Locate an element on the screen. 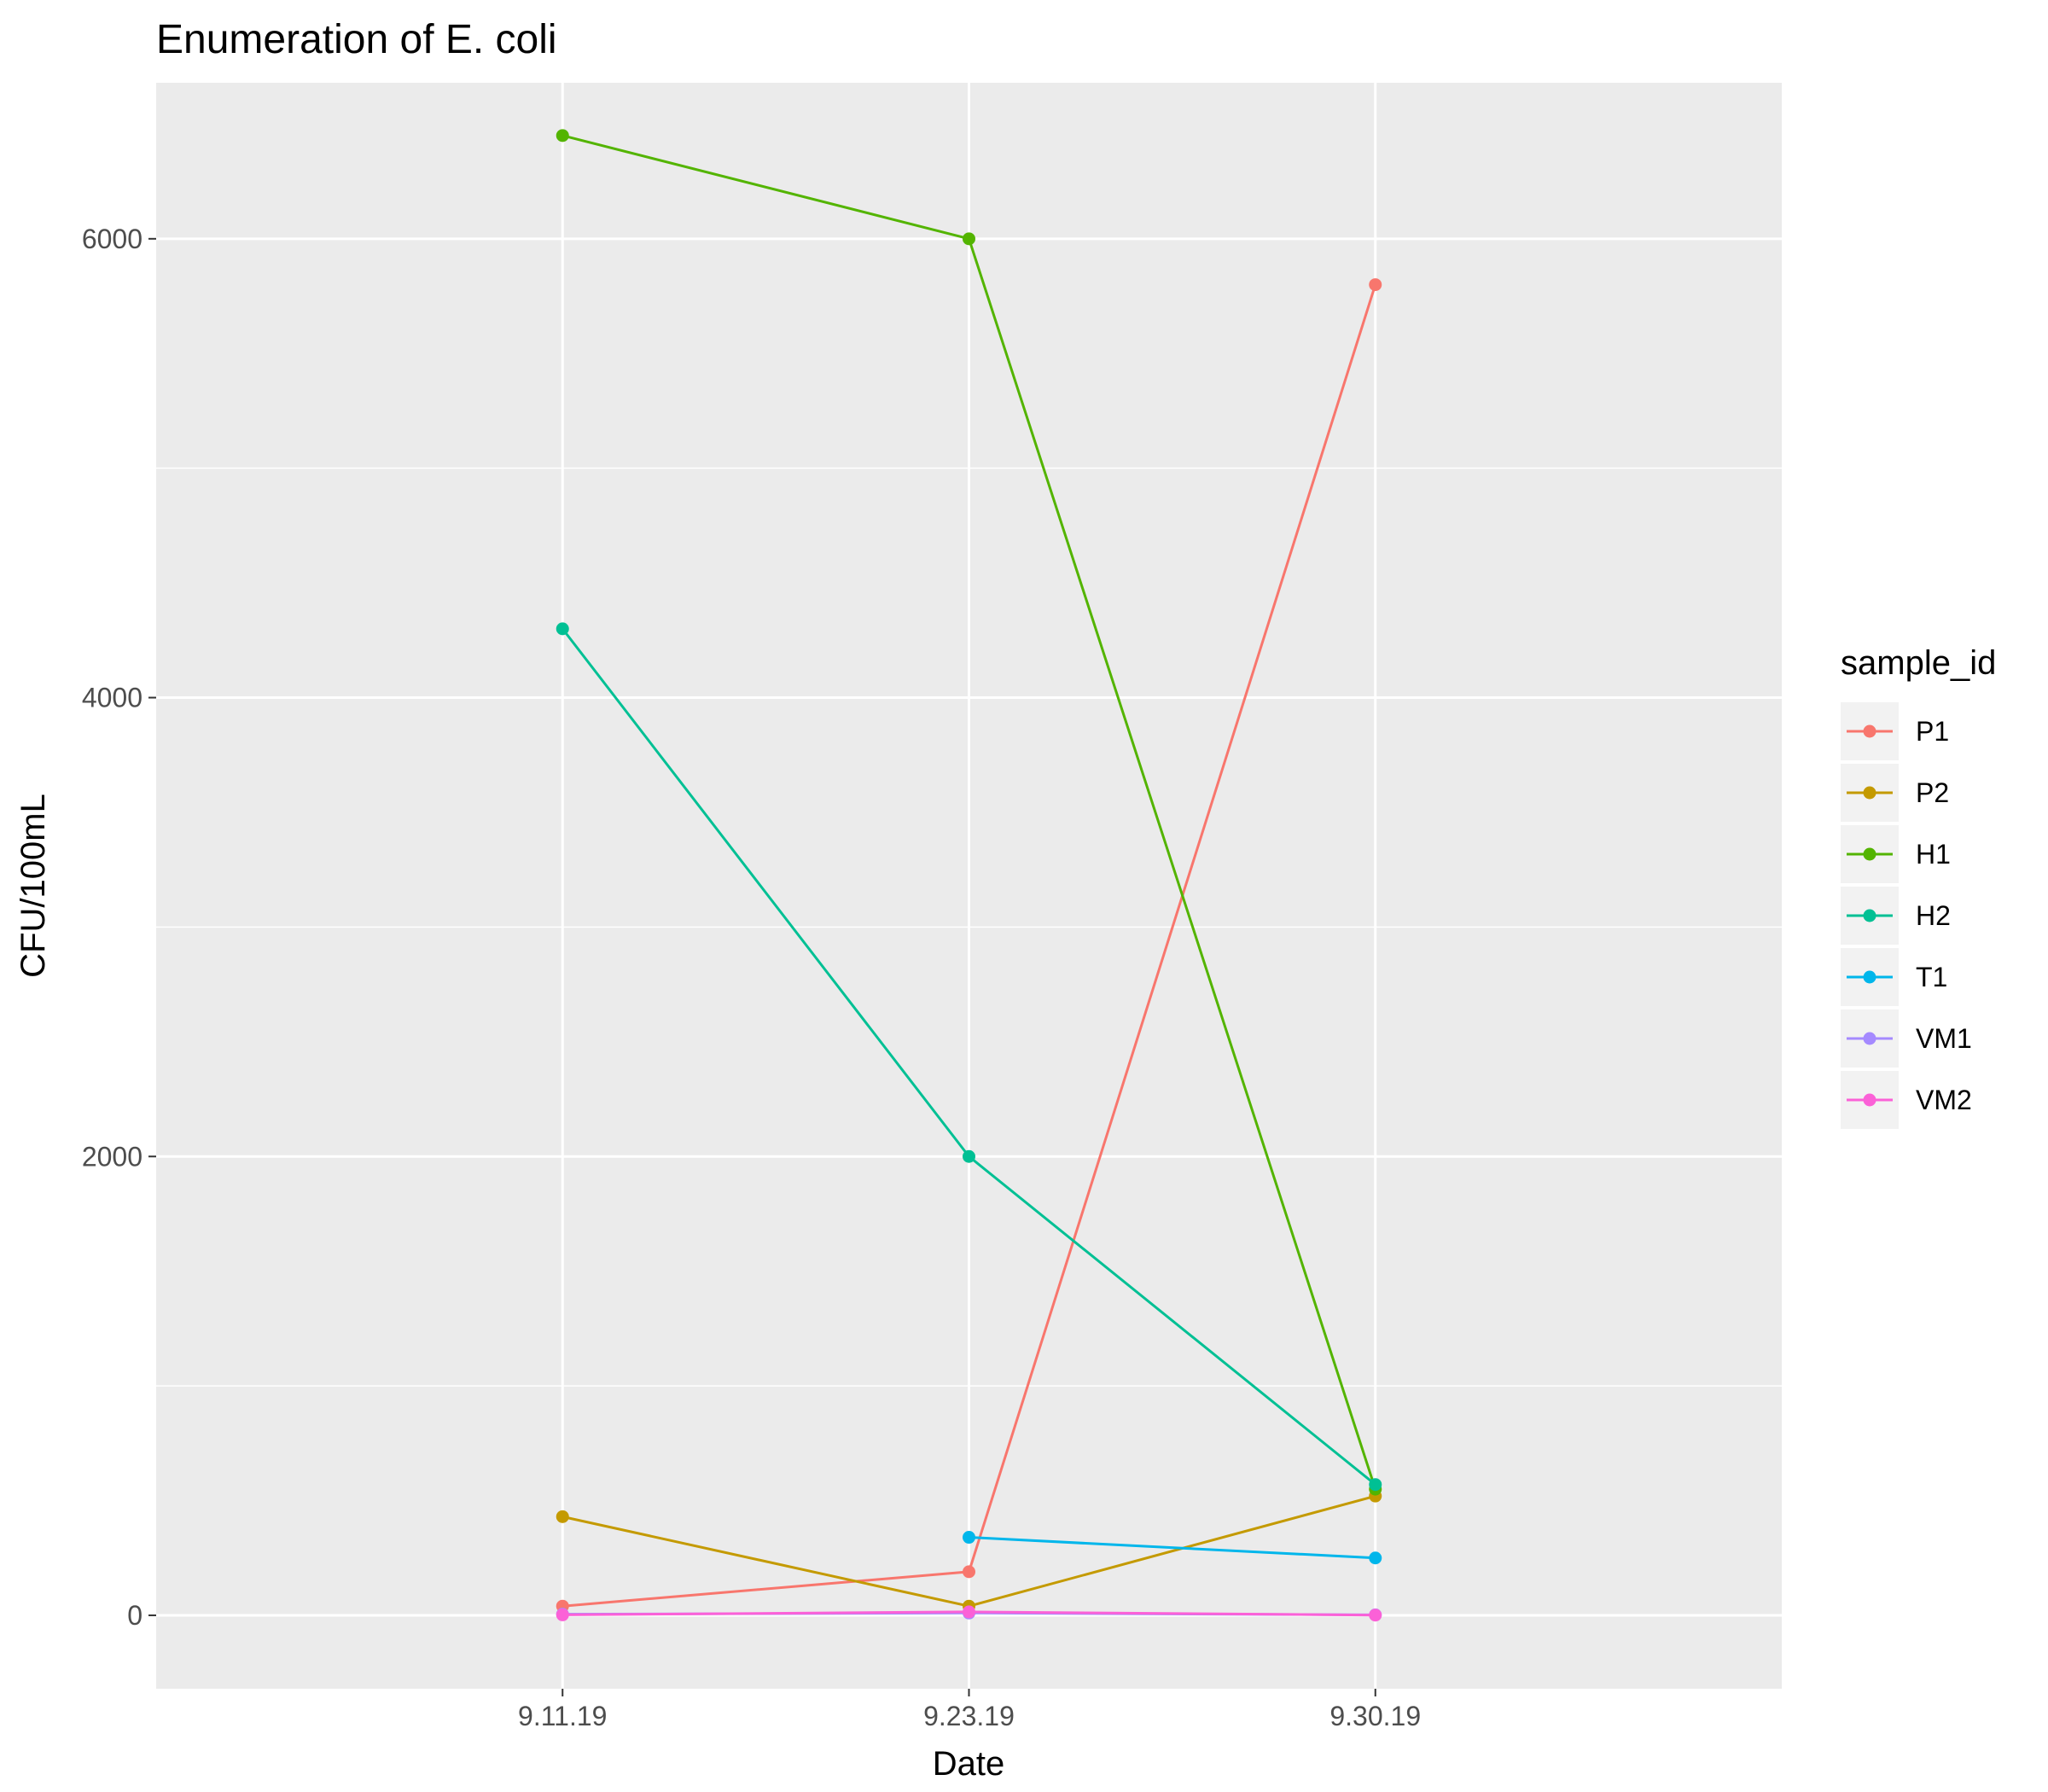 This screenshot has width=2048, height=1792. y-tick-label: 4000 is located at coordinates (113, 698).